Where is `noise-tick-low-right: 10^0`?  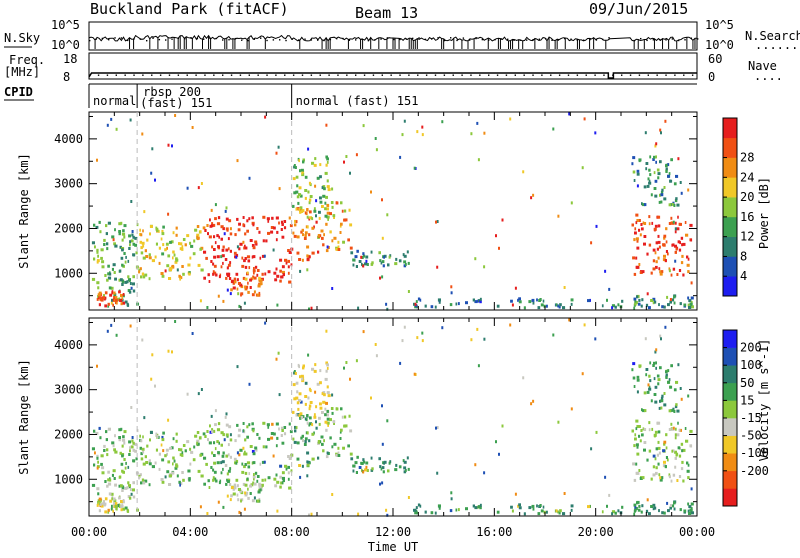
noise-tick-low-right: 10^0 is located at coordinates (719, 45).